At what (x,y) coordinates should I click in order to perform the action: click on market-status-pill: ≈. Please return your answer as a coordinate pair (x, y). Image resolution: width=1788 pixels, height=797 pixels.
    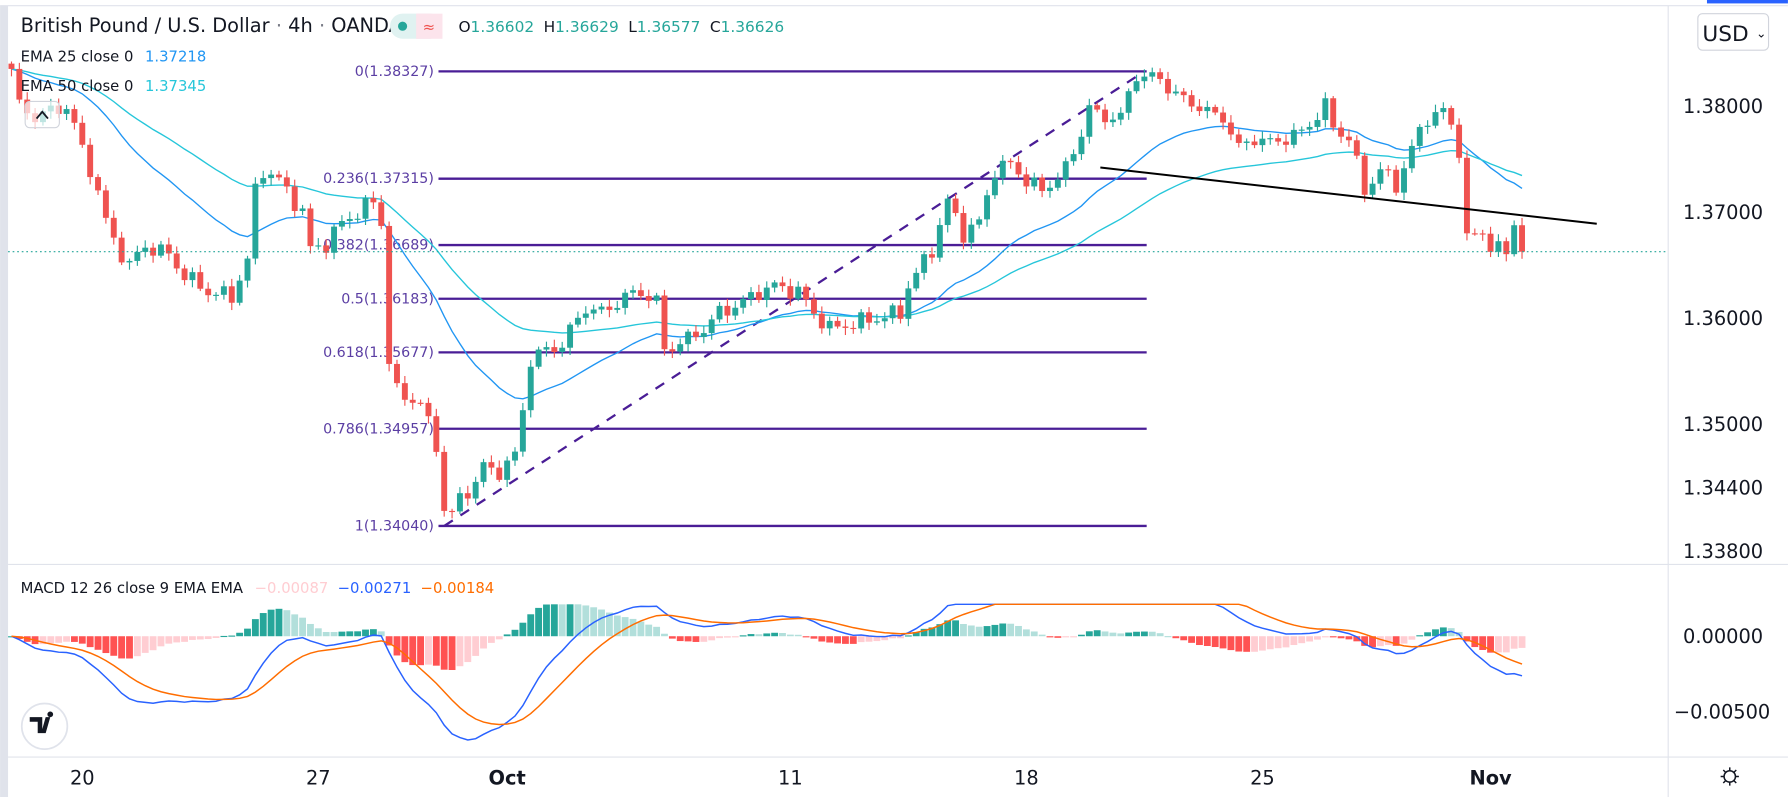
    Looking at the image, I should click on (416, 26).